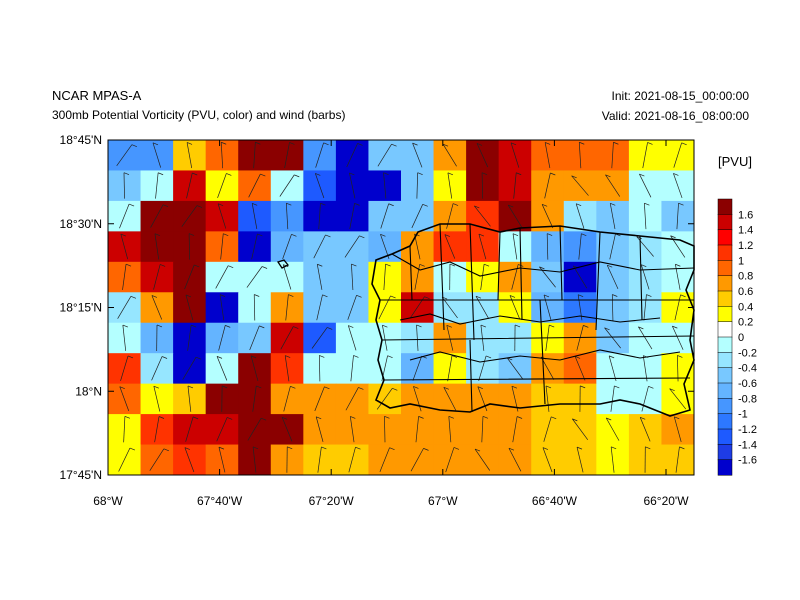 This screenshot has width=800, height=600. What do you see at coordinates (680, 96) in the screenshot?
I see `init-time: Init: 2021-08-15_00:00:00` at bounding box center [680, 96].